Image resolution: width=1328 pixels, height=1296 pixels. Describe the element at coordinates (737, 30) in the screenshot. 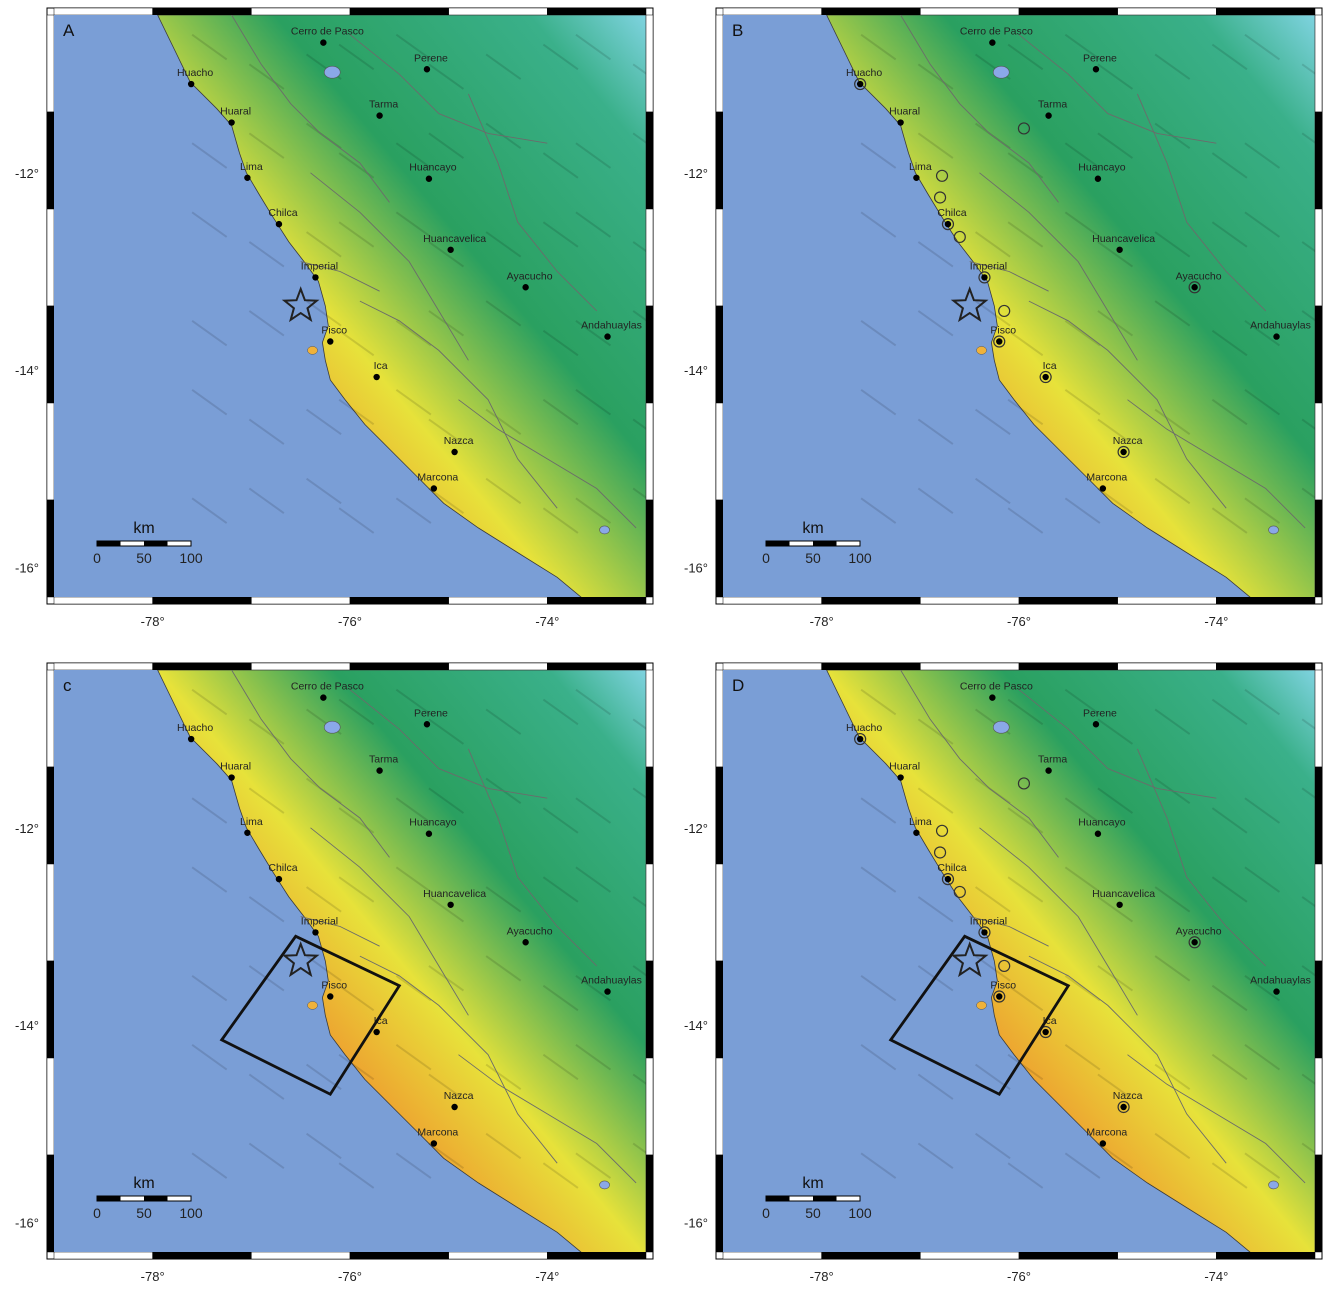

I see `panel-label: B` at that location.